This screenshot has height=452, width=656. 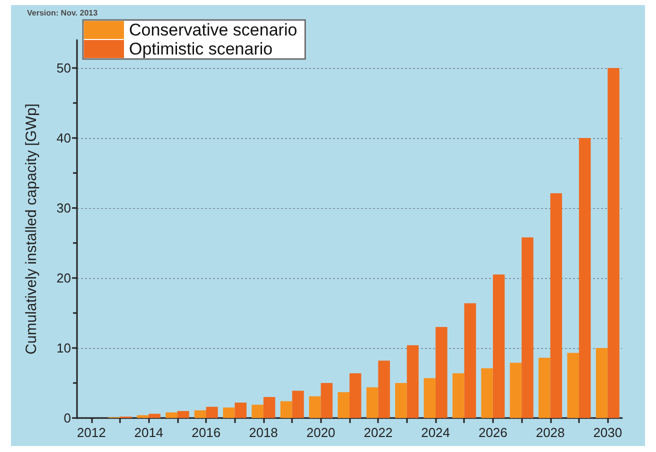 I want to click on y-tick-label: 0, so click(x=67, y=418).